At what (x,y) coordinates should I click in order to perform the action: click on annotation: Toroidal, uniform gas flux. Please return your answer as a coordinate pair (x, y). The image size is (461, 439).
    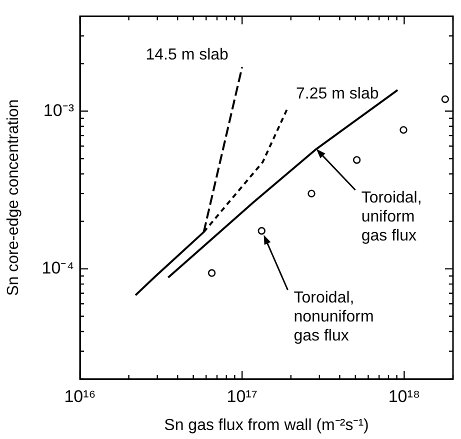
    Looking at the image, I should click on (391, 216).